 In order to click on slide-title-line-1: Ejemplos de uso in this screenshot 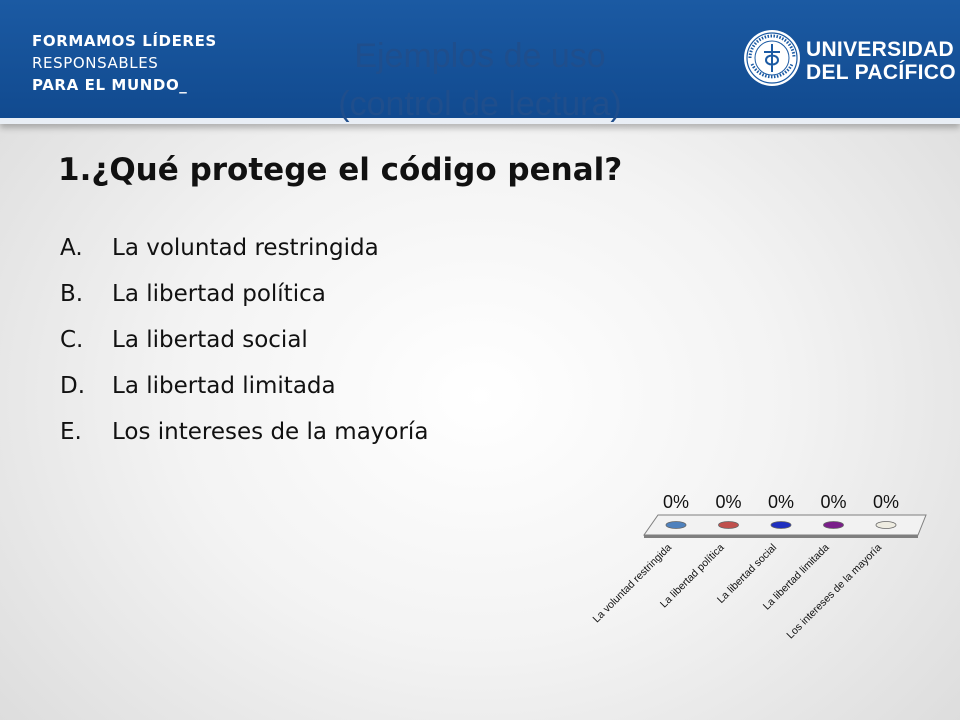, I will do `click(480, 56)`.